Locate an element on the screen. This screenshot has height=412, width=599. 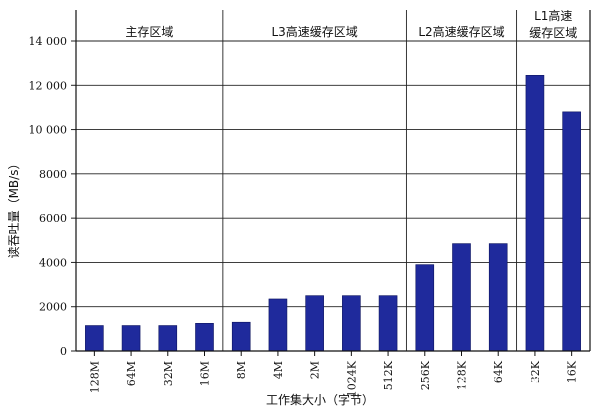
y-tick-label: 10 000 is located at coordinates (48, 130).